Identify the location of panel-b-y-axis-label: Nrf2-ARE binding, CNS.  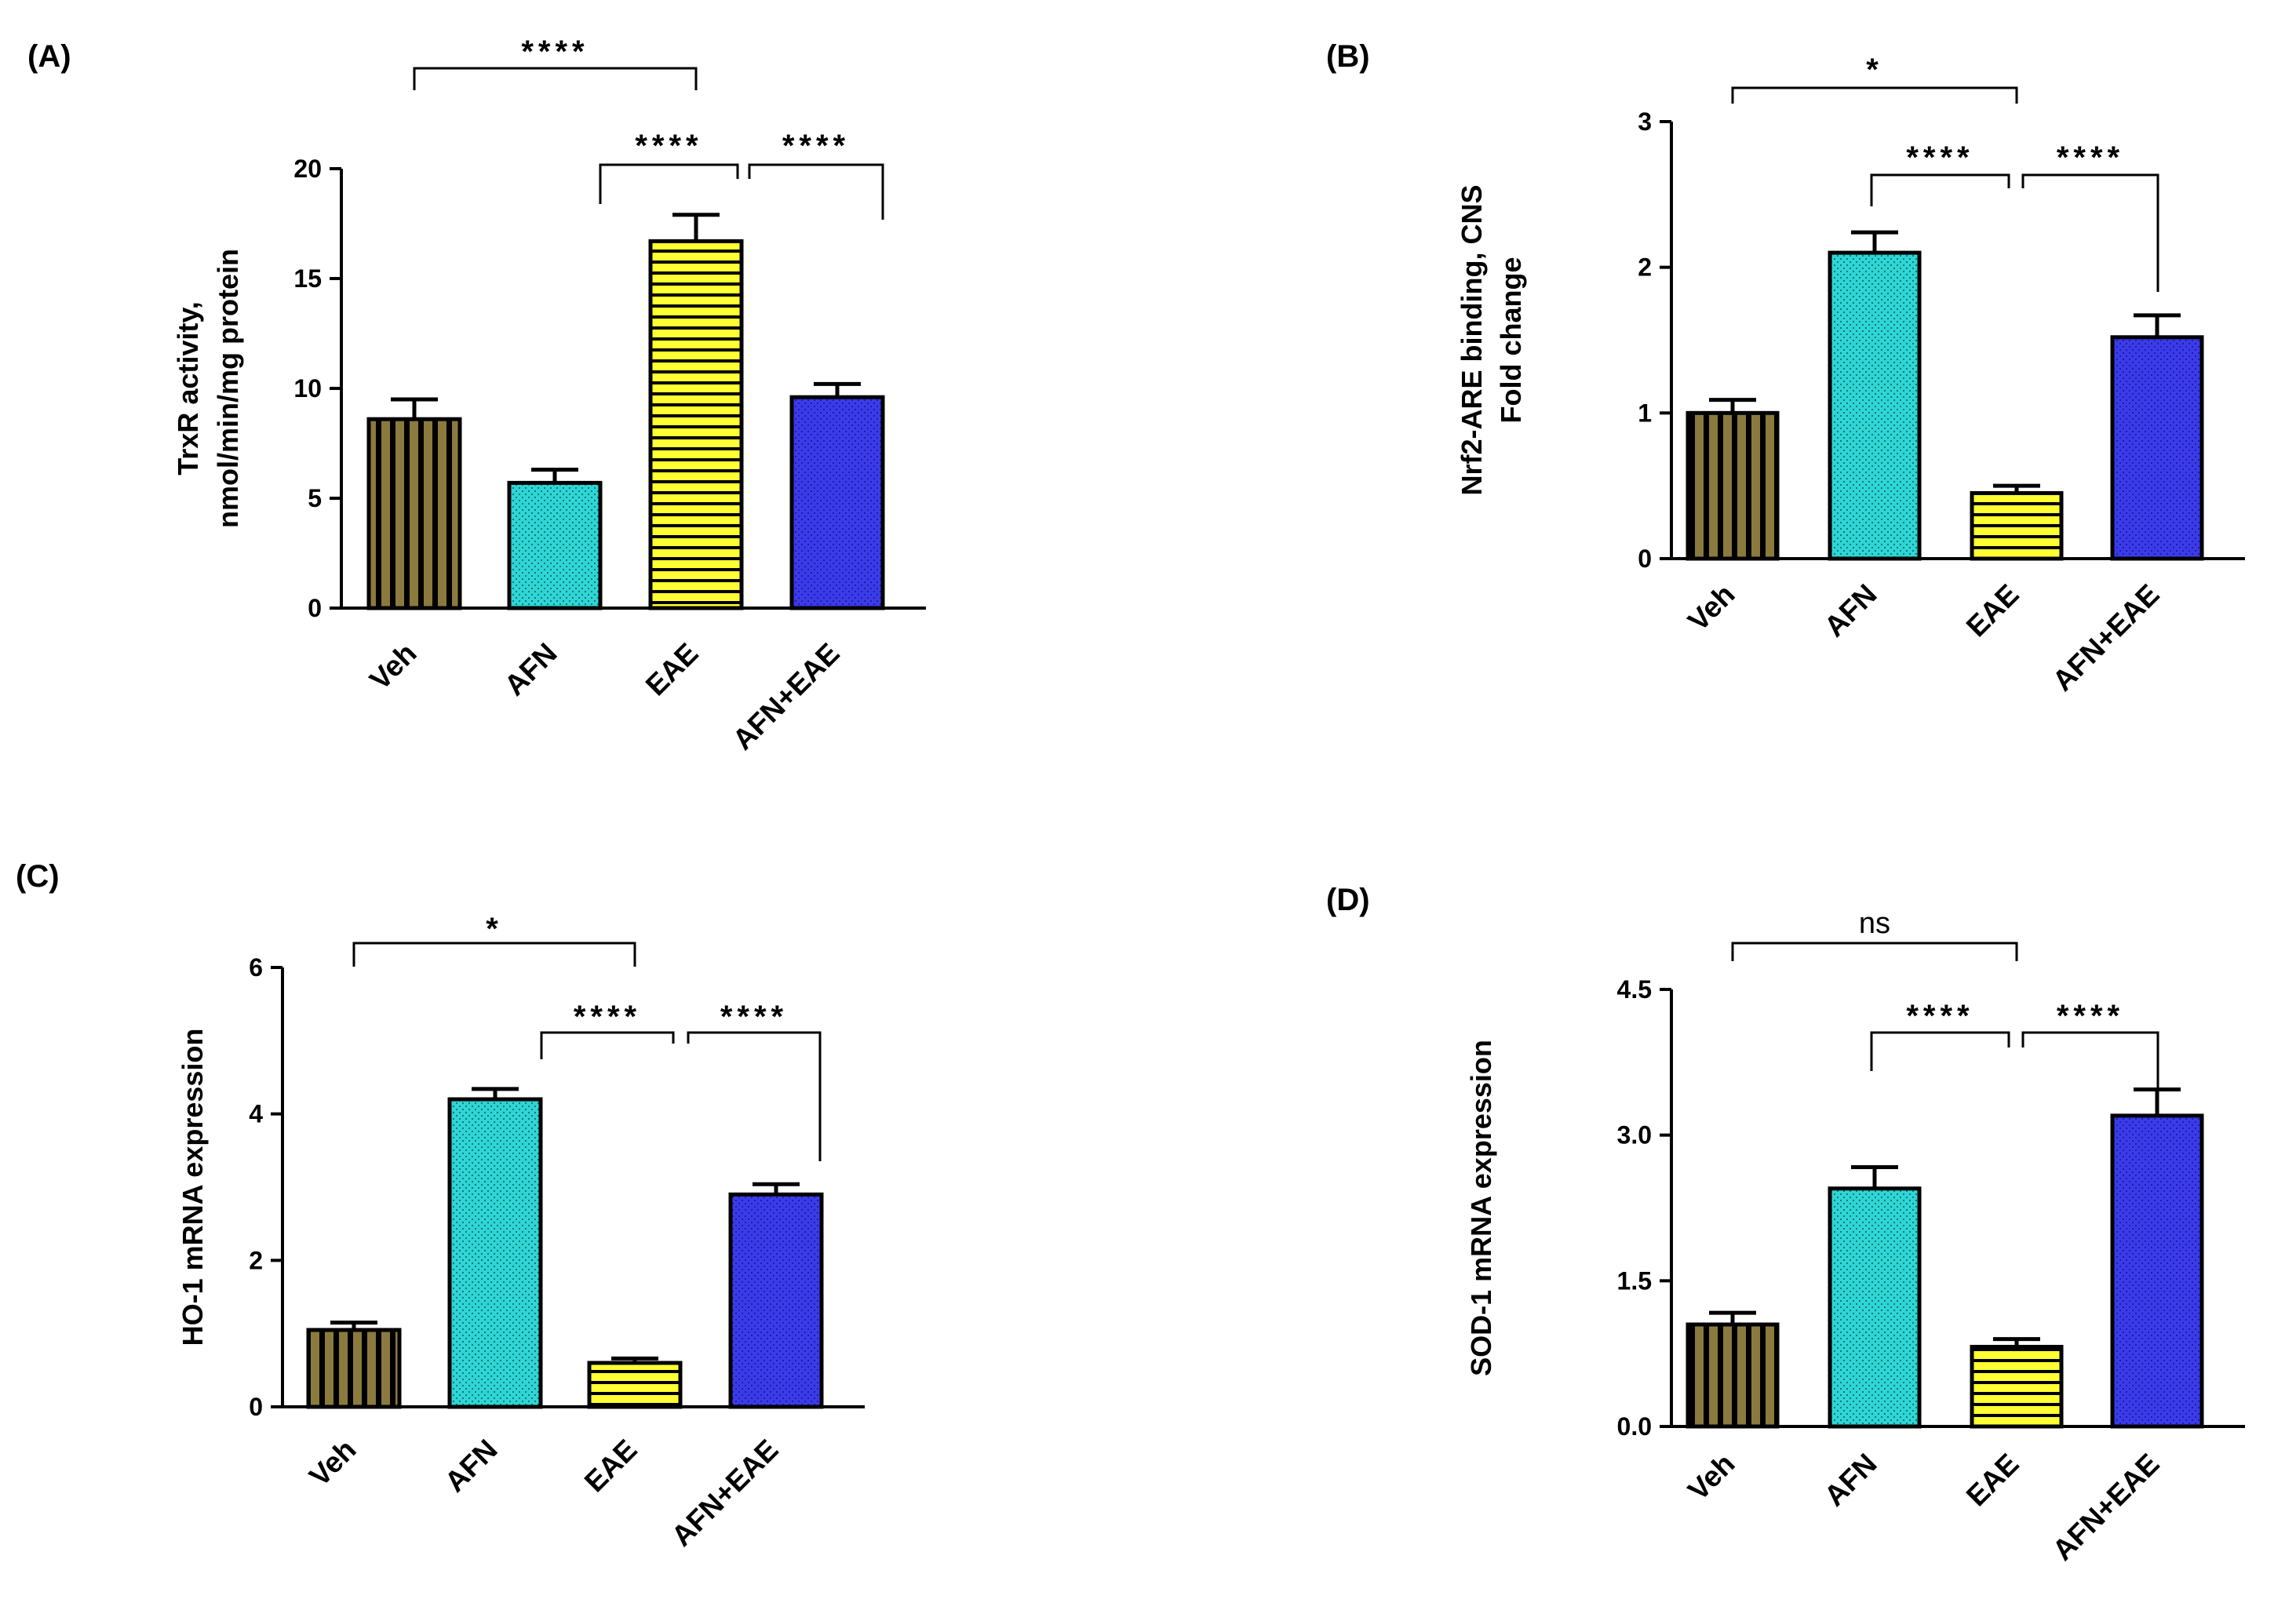
(1472, 340).